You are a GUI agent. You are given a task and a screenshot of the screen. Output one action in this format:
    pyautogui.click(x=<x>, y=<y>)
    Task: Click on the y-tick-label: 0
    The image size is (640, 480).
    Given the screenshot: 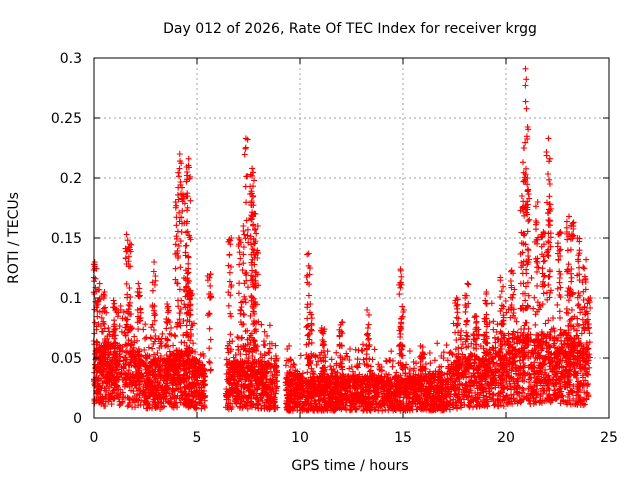 What is the action you would take?
    pyautogui.click(x=77, y=419)
    